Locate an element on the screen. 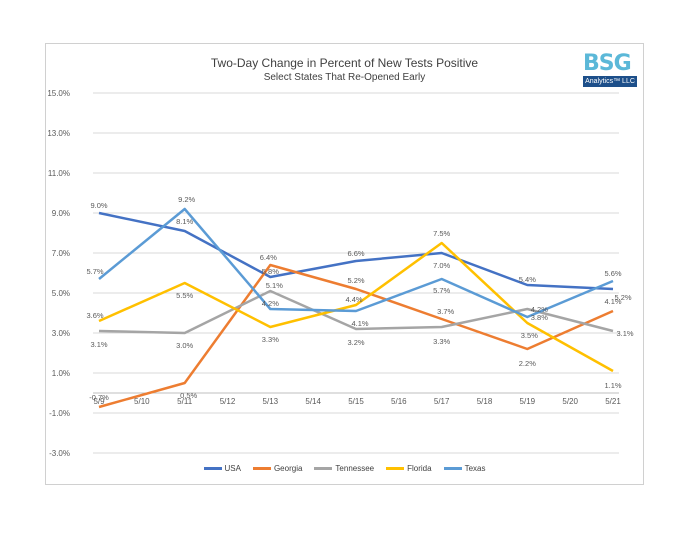 The height and width of the screenshot is (541, 700). x-tick-label: 5/18 is located at coordinates (485, 401).